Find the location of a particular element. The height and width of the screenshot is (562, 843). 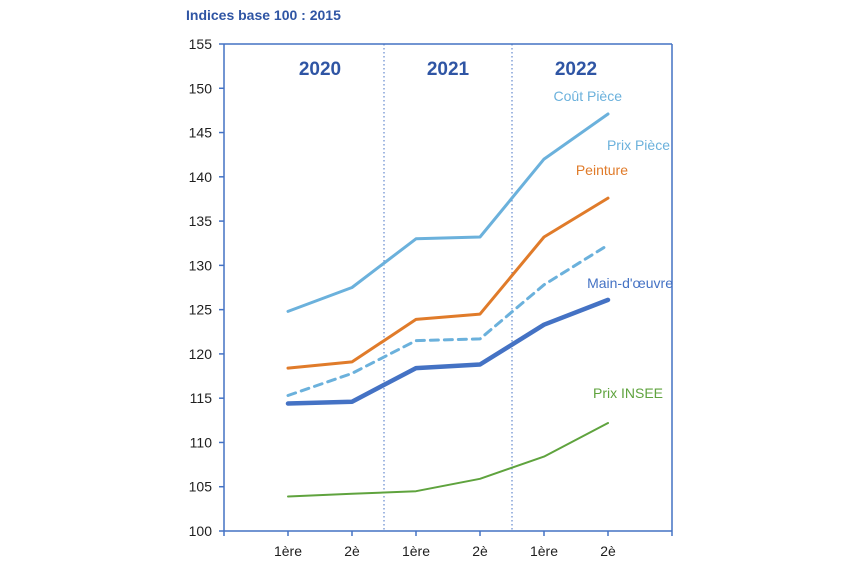

year-labels: 2020 2021 2022 is located at coordinates (448, 69).